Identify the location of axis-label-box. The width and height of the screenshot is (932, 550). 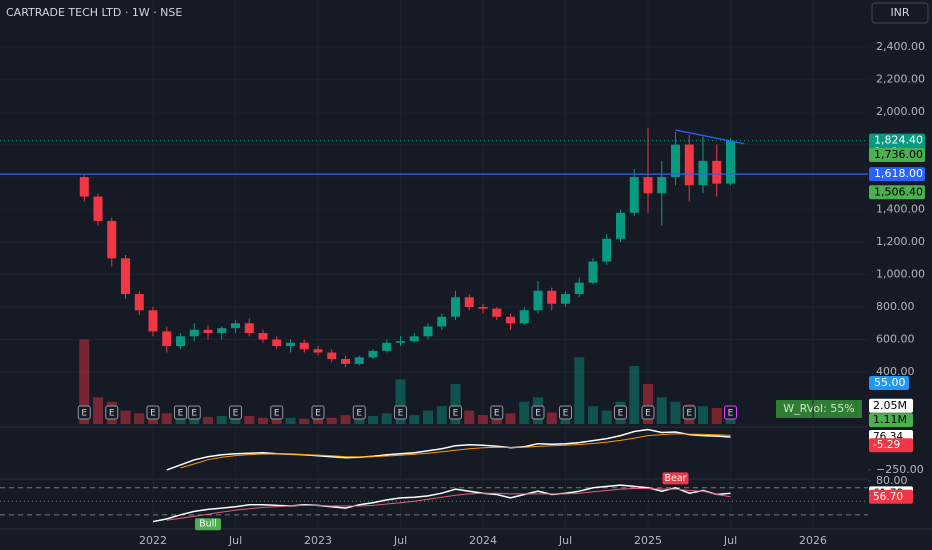
(891, 496).